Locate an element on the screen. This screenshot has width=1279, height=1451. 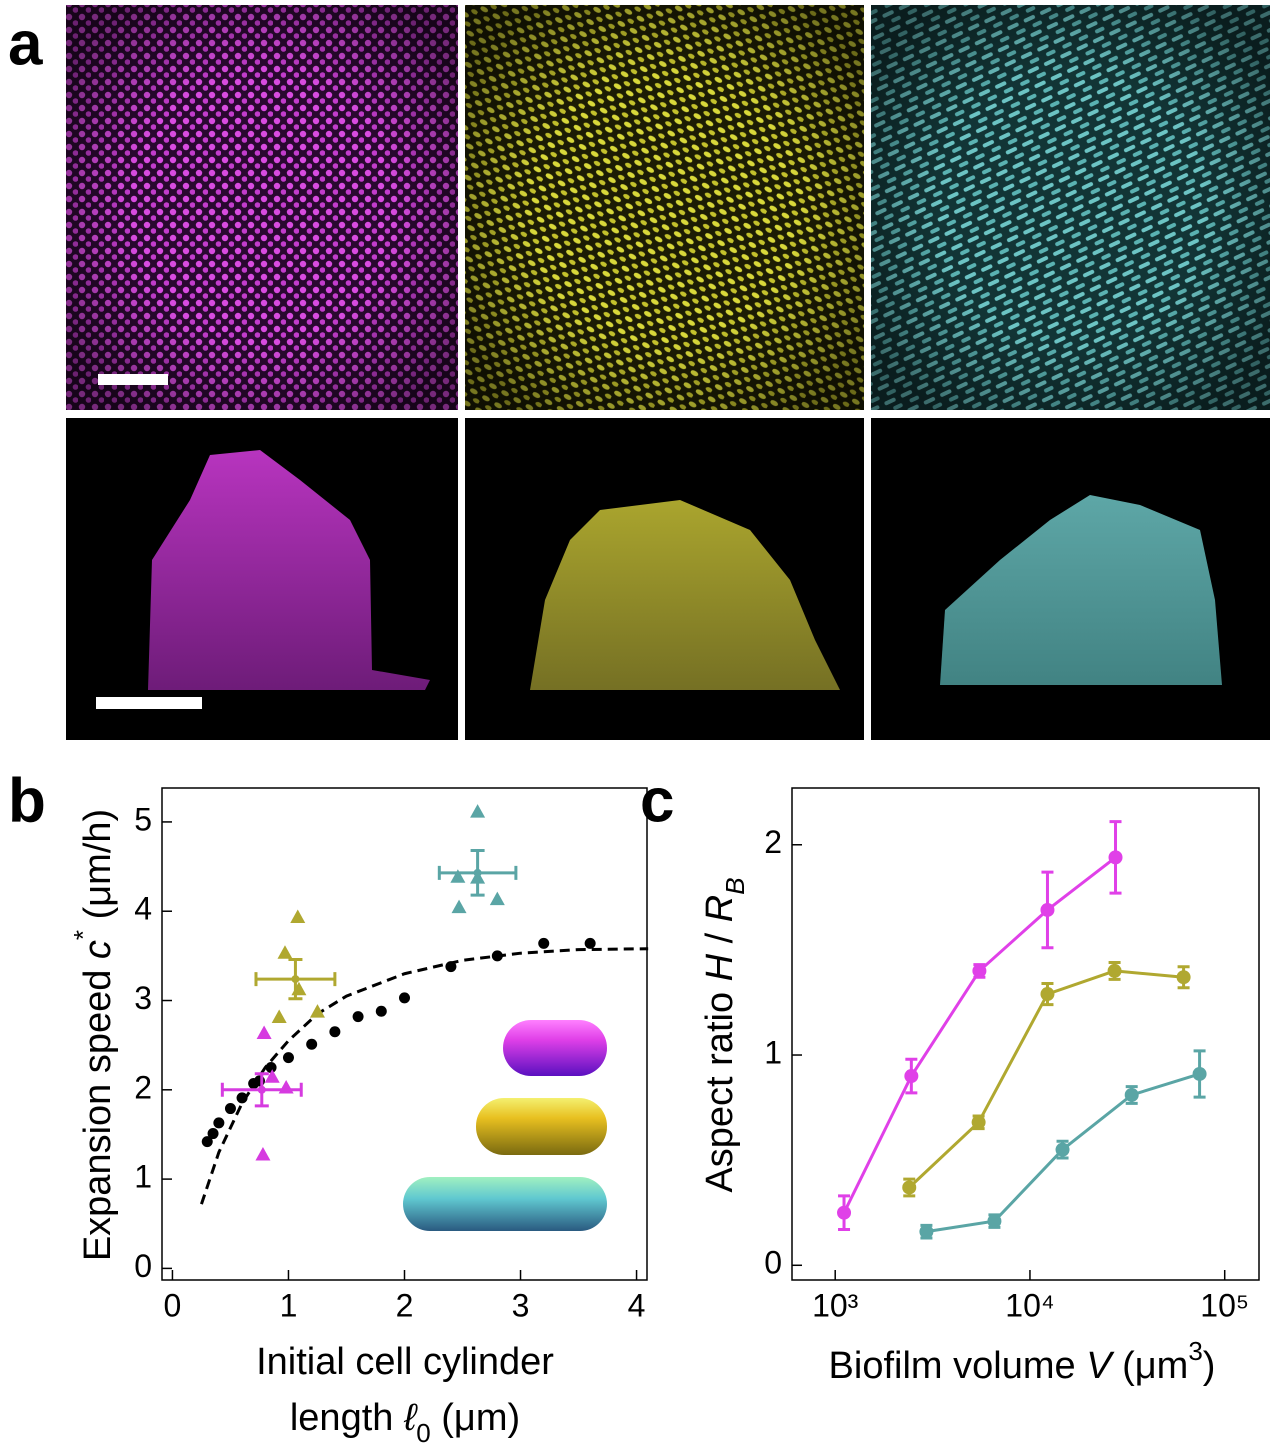
label-part: Expansion speed is located at coordinates (98, 1110).